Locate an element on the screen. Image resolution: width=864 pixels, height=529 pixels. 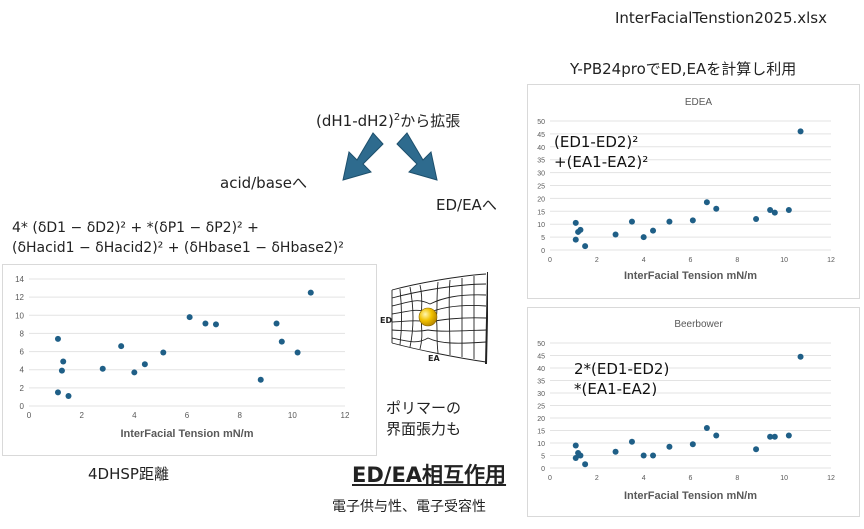
y-tick-label: 14 is located at coordinates (19, 279).